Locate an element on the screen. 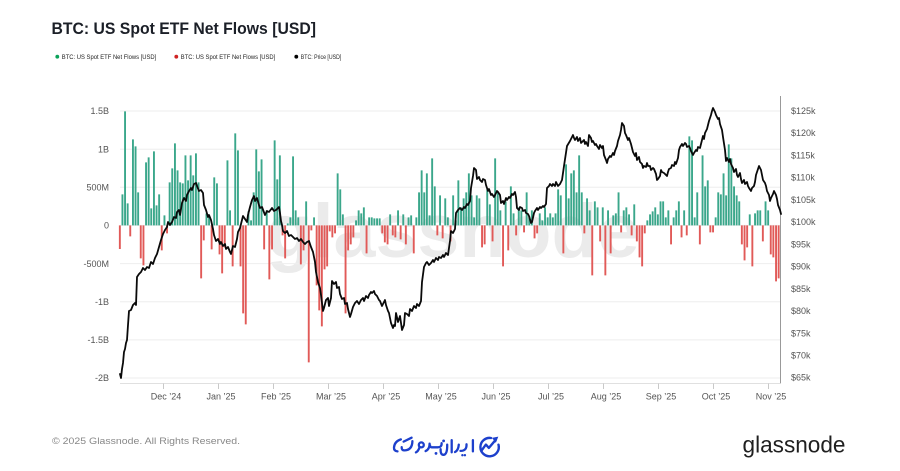 The width and height of the screenshot is (900, 471). svg-text: -2B is located at coordinates (102, 378).